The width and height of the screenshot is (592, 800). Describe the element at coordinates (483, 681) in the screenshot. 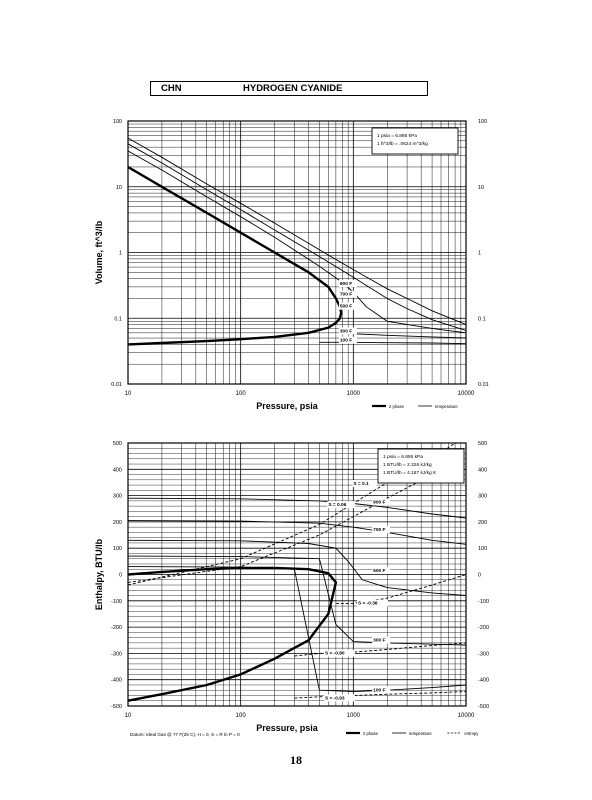

I see `y-tick-label-right: -400` at that location.